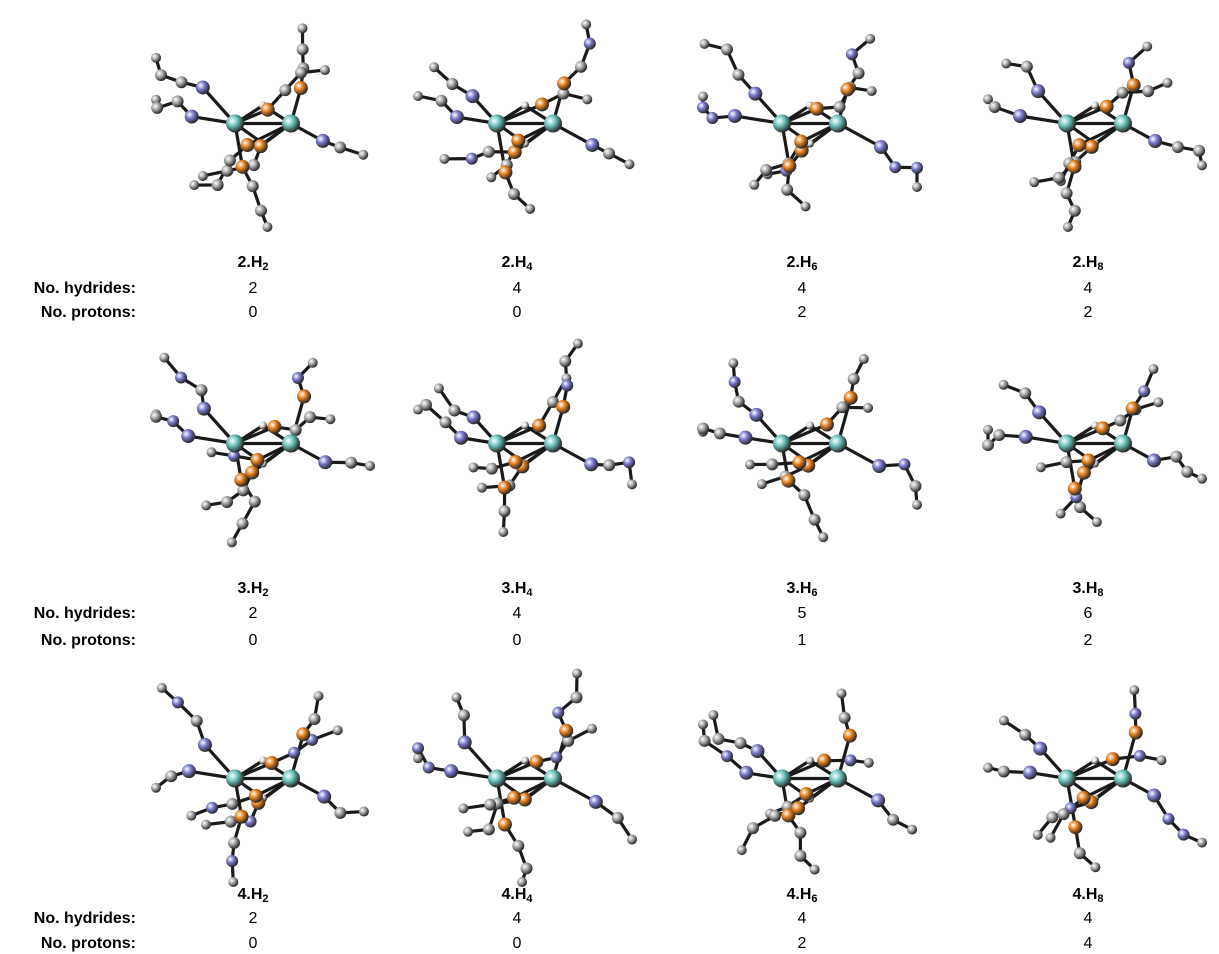  I want to click on hydride-count: 2, so click(253, 288).